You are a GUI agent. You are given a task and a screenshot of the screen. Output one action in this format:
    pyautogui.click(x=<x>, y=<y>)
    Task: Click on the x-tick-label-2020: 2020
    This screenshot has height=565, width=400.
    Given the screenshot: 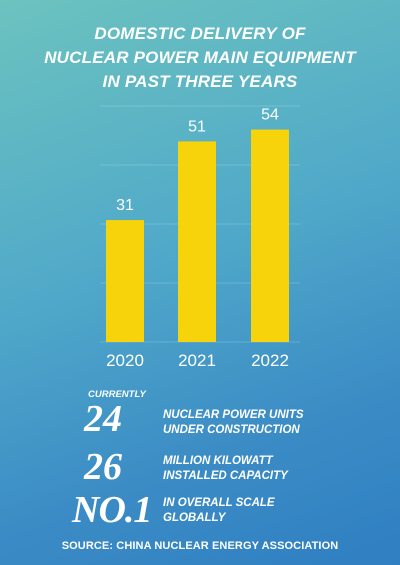 What is the action you would take?
    pyautogui.click(x=125, y=360)
    